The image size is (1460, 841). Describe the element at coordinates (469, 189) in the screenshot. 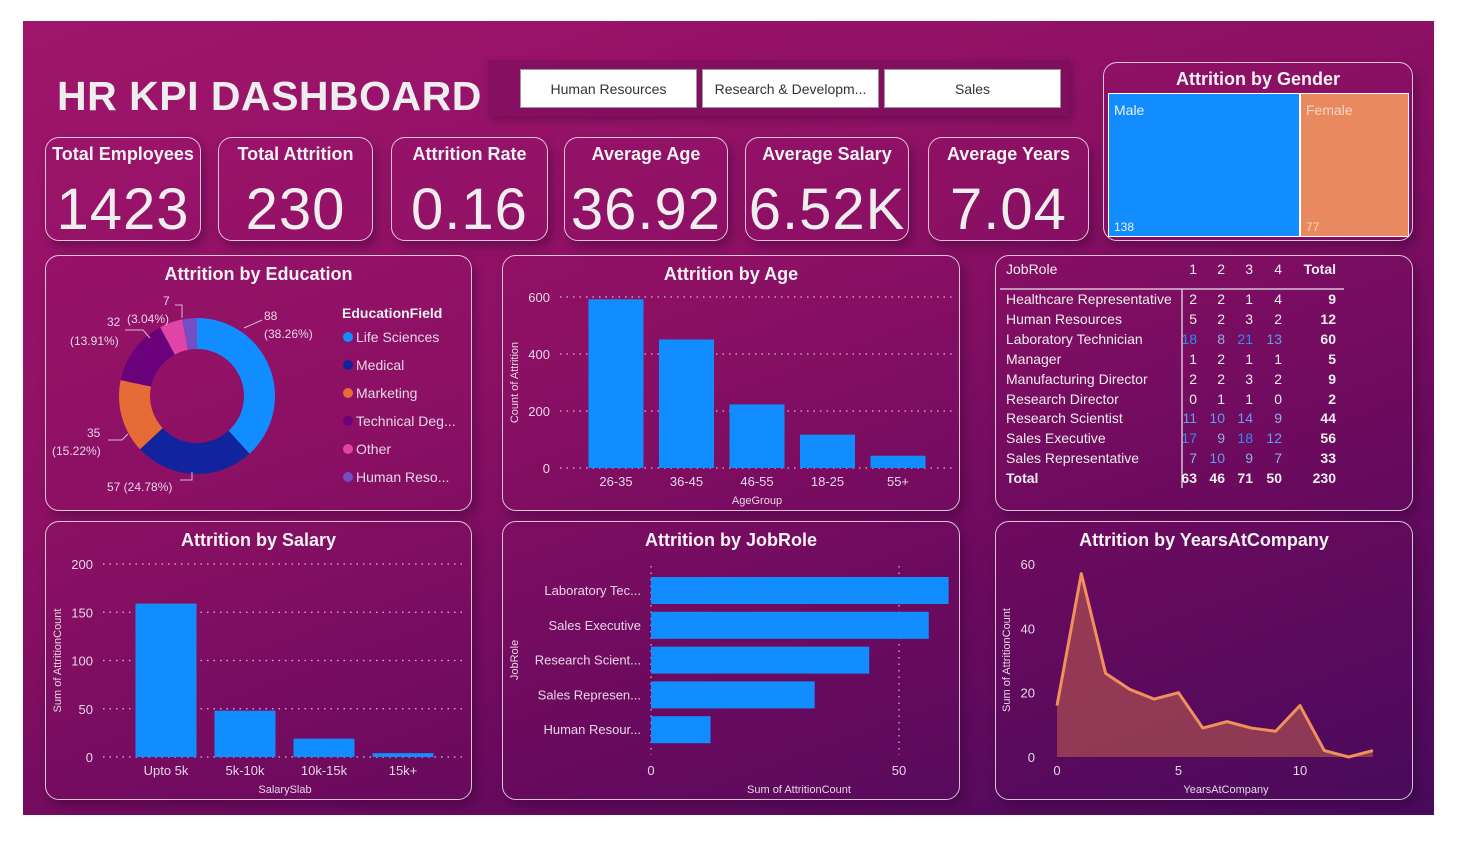

I see `kpi-attrition-rate: Attrition Rate 0.16` at that location.